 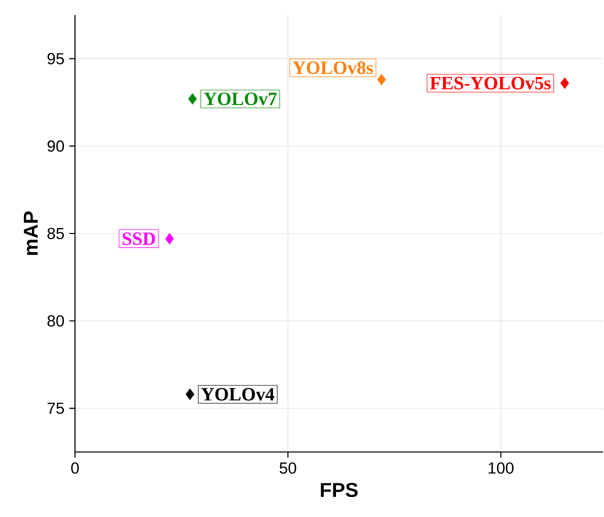 I want to click on series-label: SSD, so click(x=139, y=239).